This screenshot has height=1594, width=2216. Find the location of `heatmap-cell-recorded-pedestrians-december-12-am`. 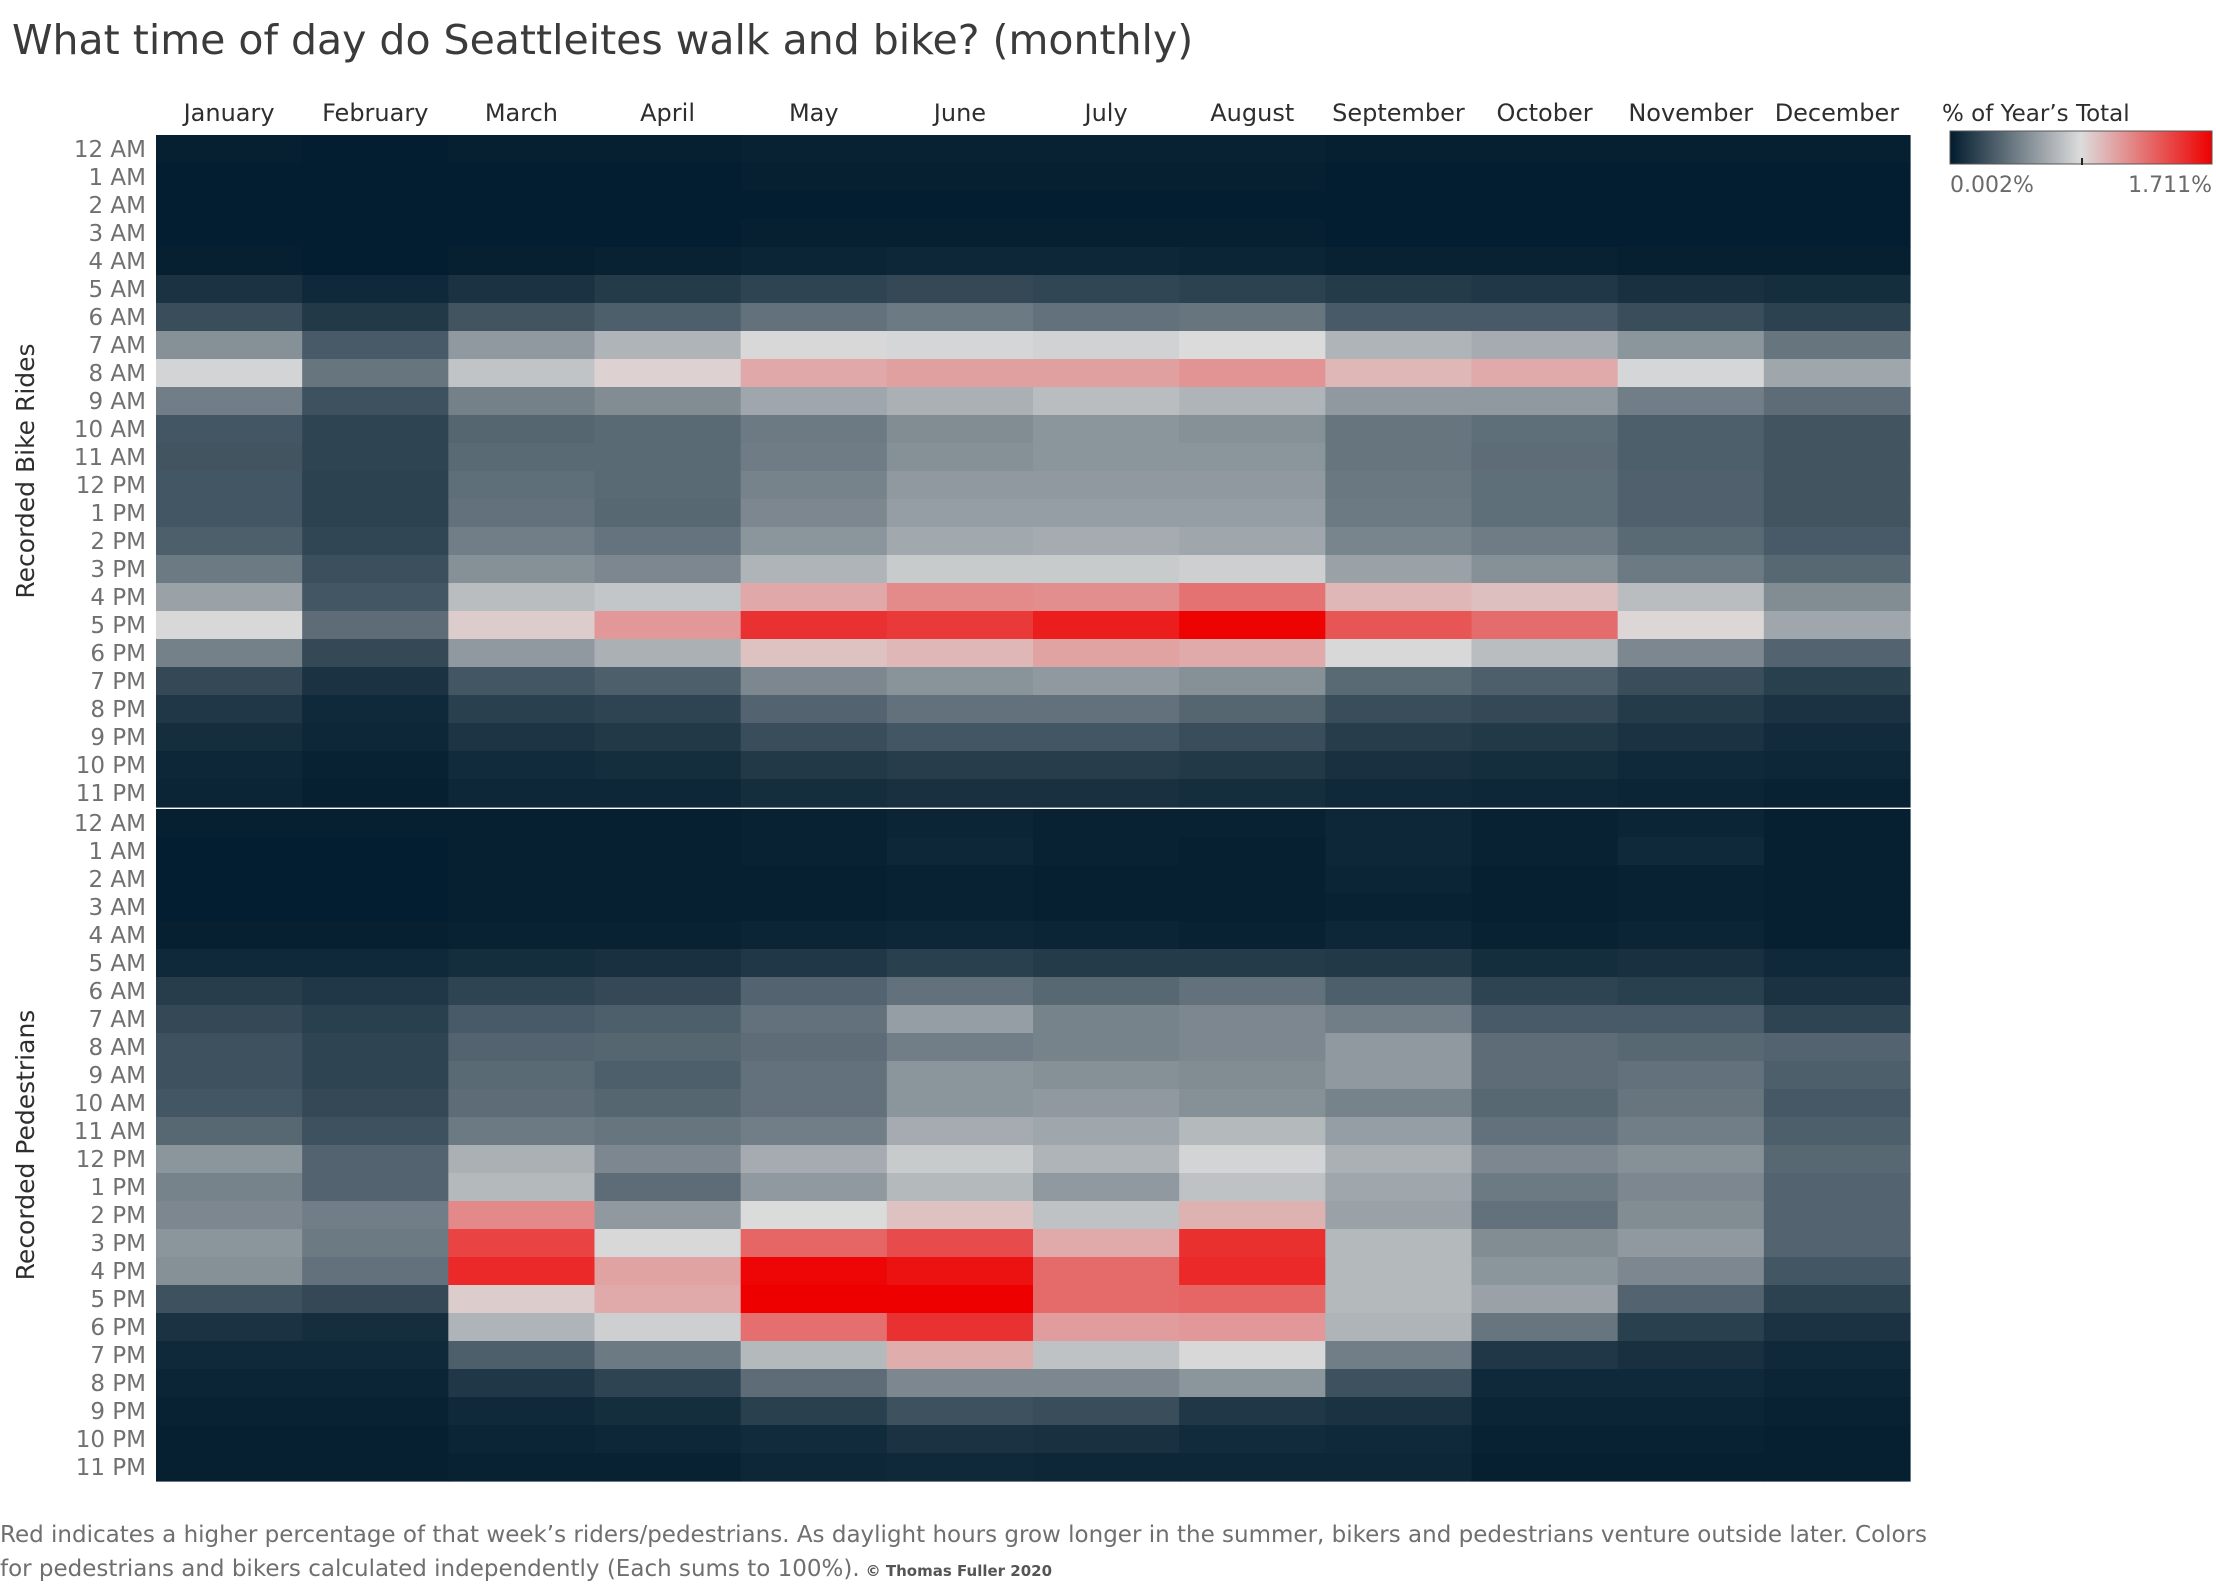

heatmap-cell-recorded-pedestrians-december-12-am is located at coordinates (1837, 823).